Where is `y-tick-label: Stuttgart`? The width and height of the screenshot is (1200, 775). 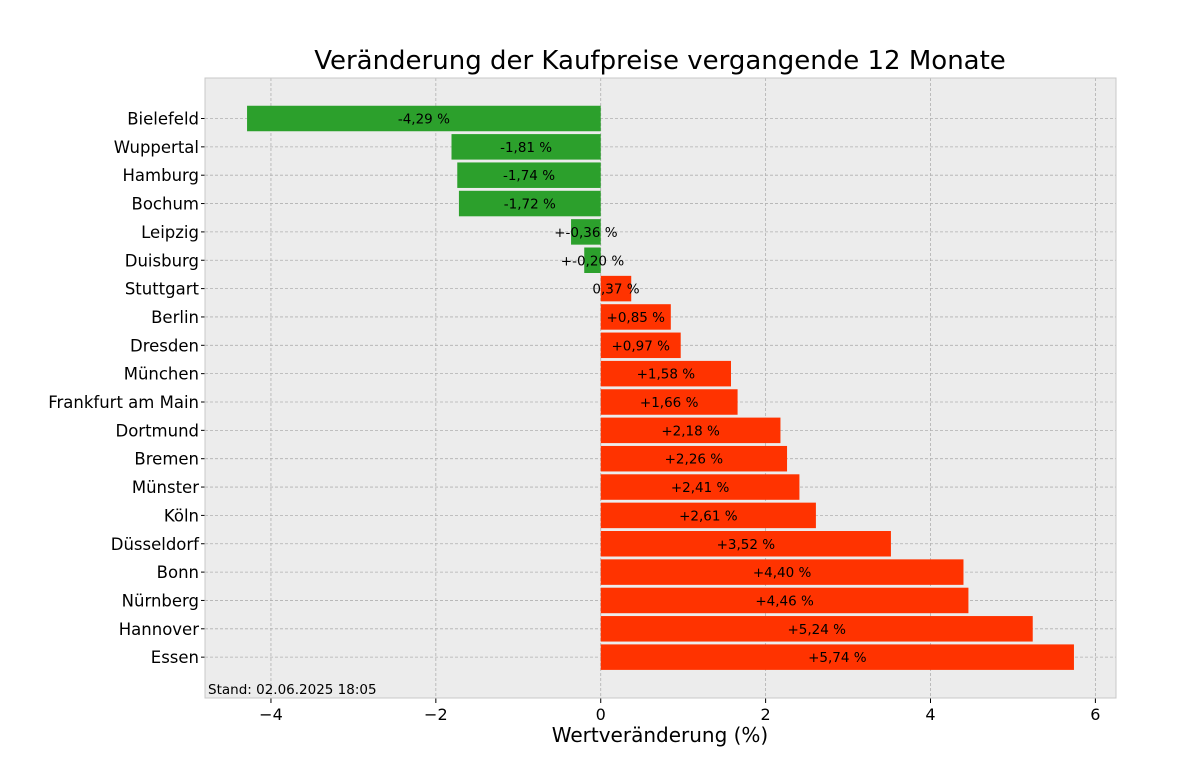 y-tick-label: Stuttgart is located at coordinates (162, 289).